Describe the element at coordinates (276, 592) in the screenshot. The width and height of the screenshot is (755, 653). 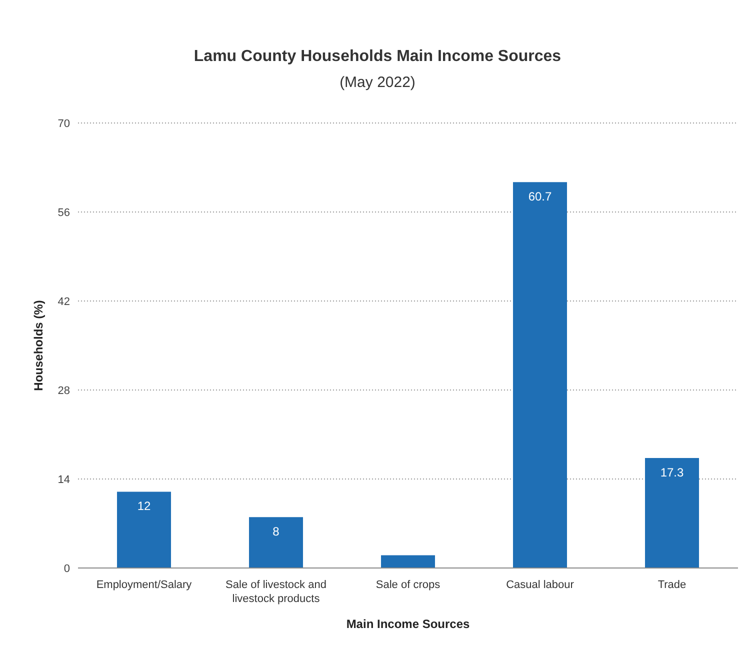
I see `x-tick-label: Sale of livestock and livestock products` at that location.